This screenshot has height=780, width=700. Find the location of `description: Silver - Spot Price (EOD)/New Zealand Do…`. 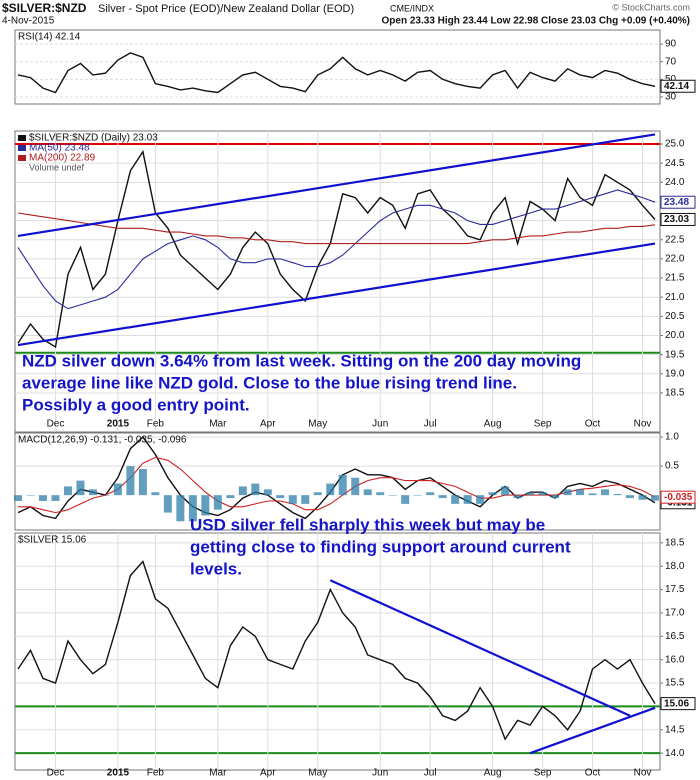

description: Silver - Spot Price (EOD)/New Zealand Do… is located at coordinates (226, 9).